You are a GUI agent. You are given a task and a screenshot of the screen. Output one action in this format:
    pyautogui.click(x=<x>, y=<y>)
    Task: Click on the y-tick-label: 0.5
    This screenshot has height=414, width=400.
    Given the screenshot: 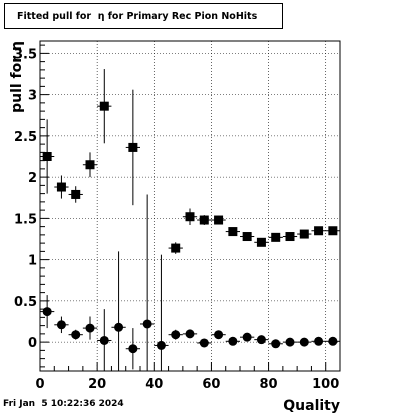 What is the action you would take?
    pyautogui.click(x=25, y=302)
    